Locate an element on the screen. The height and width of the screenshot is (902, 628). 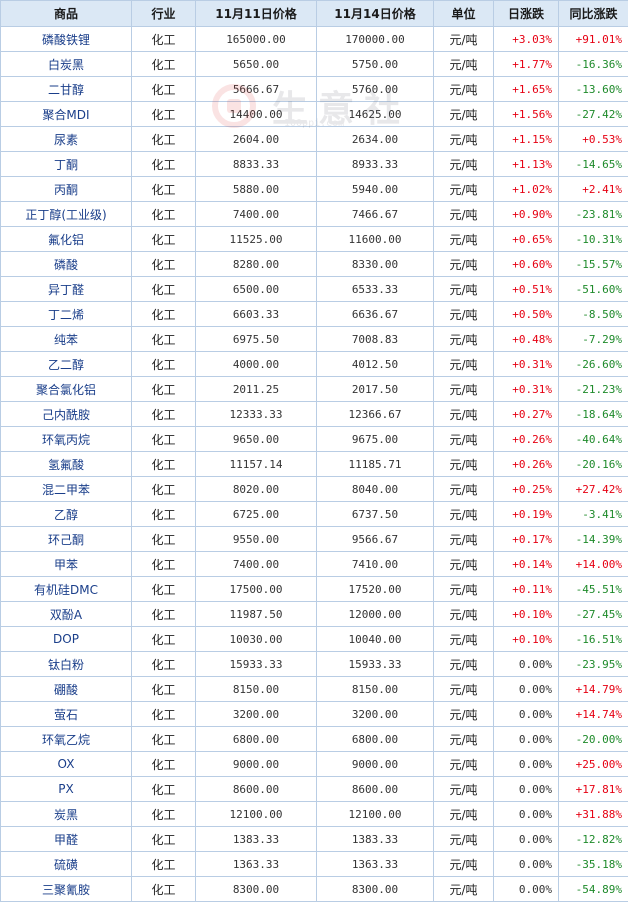
daily-change-cell: +1.15% is located at coordinates (526, 139).